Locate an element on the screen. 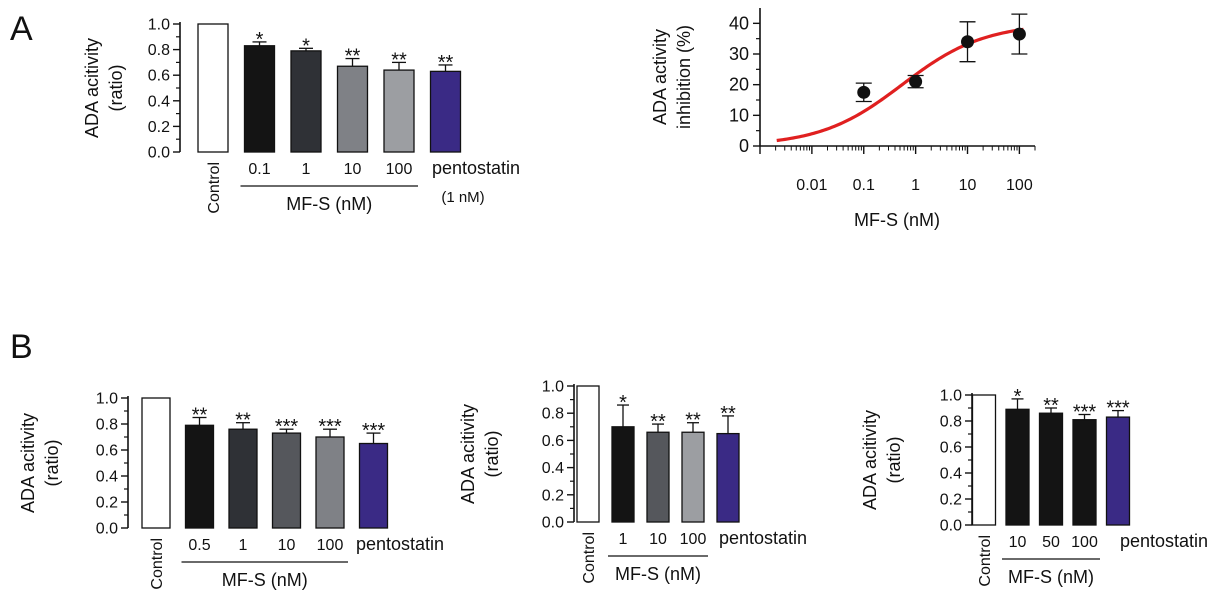 This screenshot has height=610, width=1227. x-tick-label: 10 is located at coordinates (968, 185).